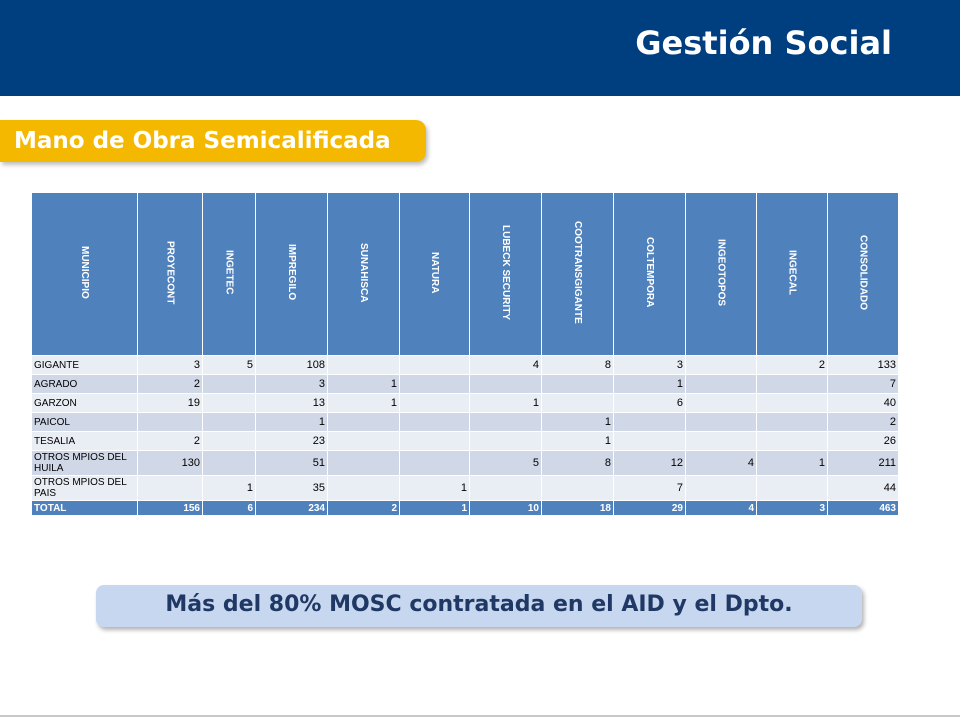 Image resolution: width=960 pixels, height=720 pixels. I want to click on value-cell: 4, so click(721, 463).